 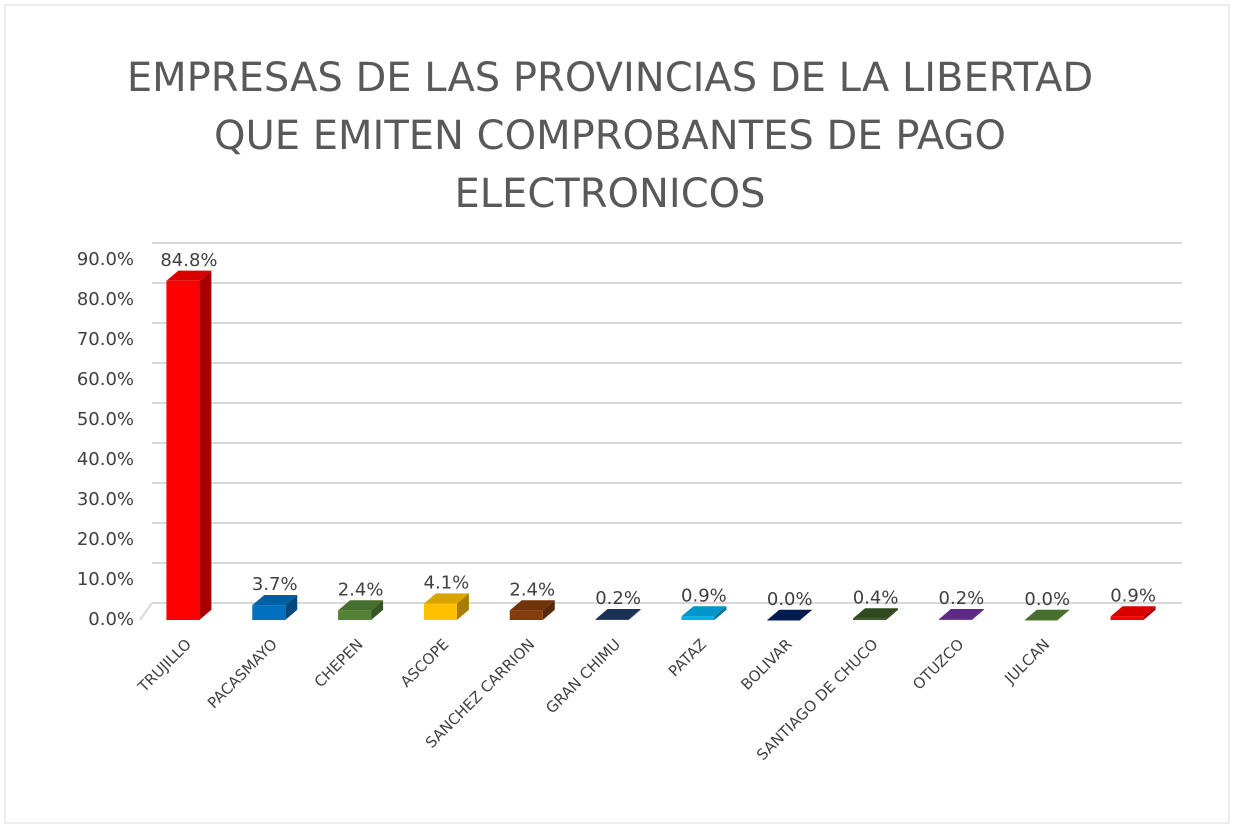 I want to click on y-tick-label: 90.0%, so click(x=105, y=259).